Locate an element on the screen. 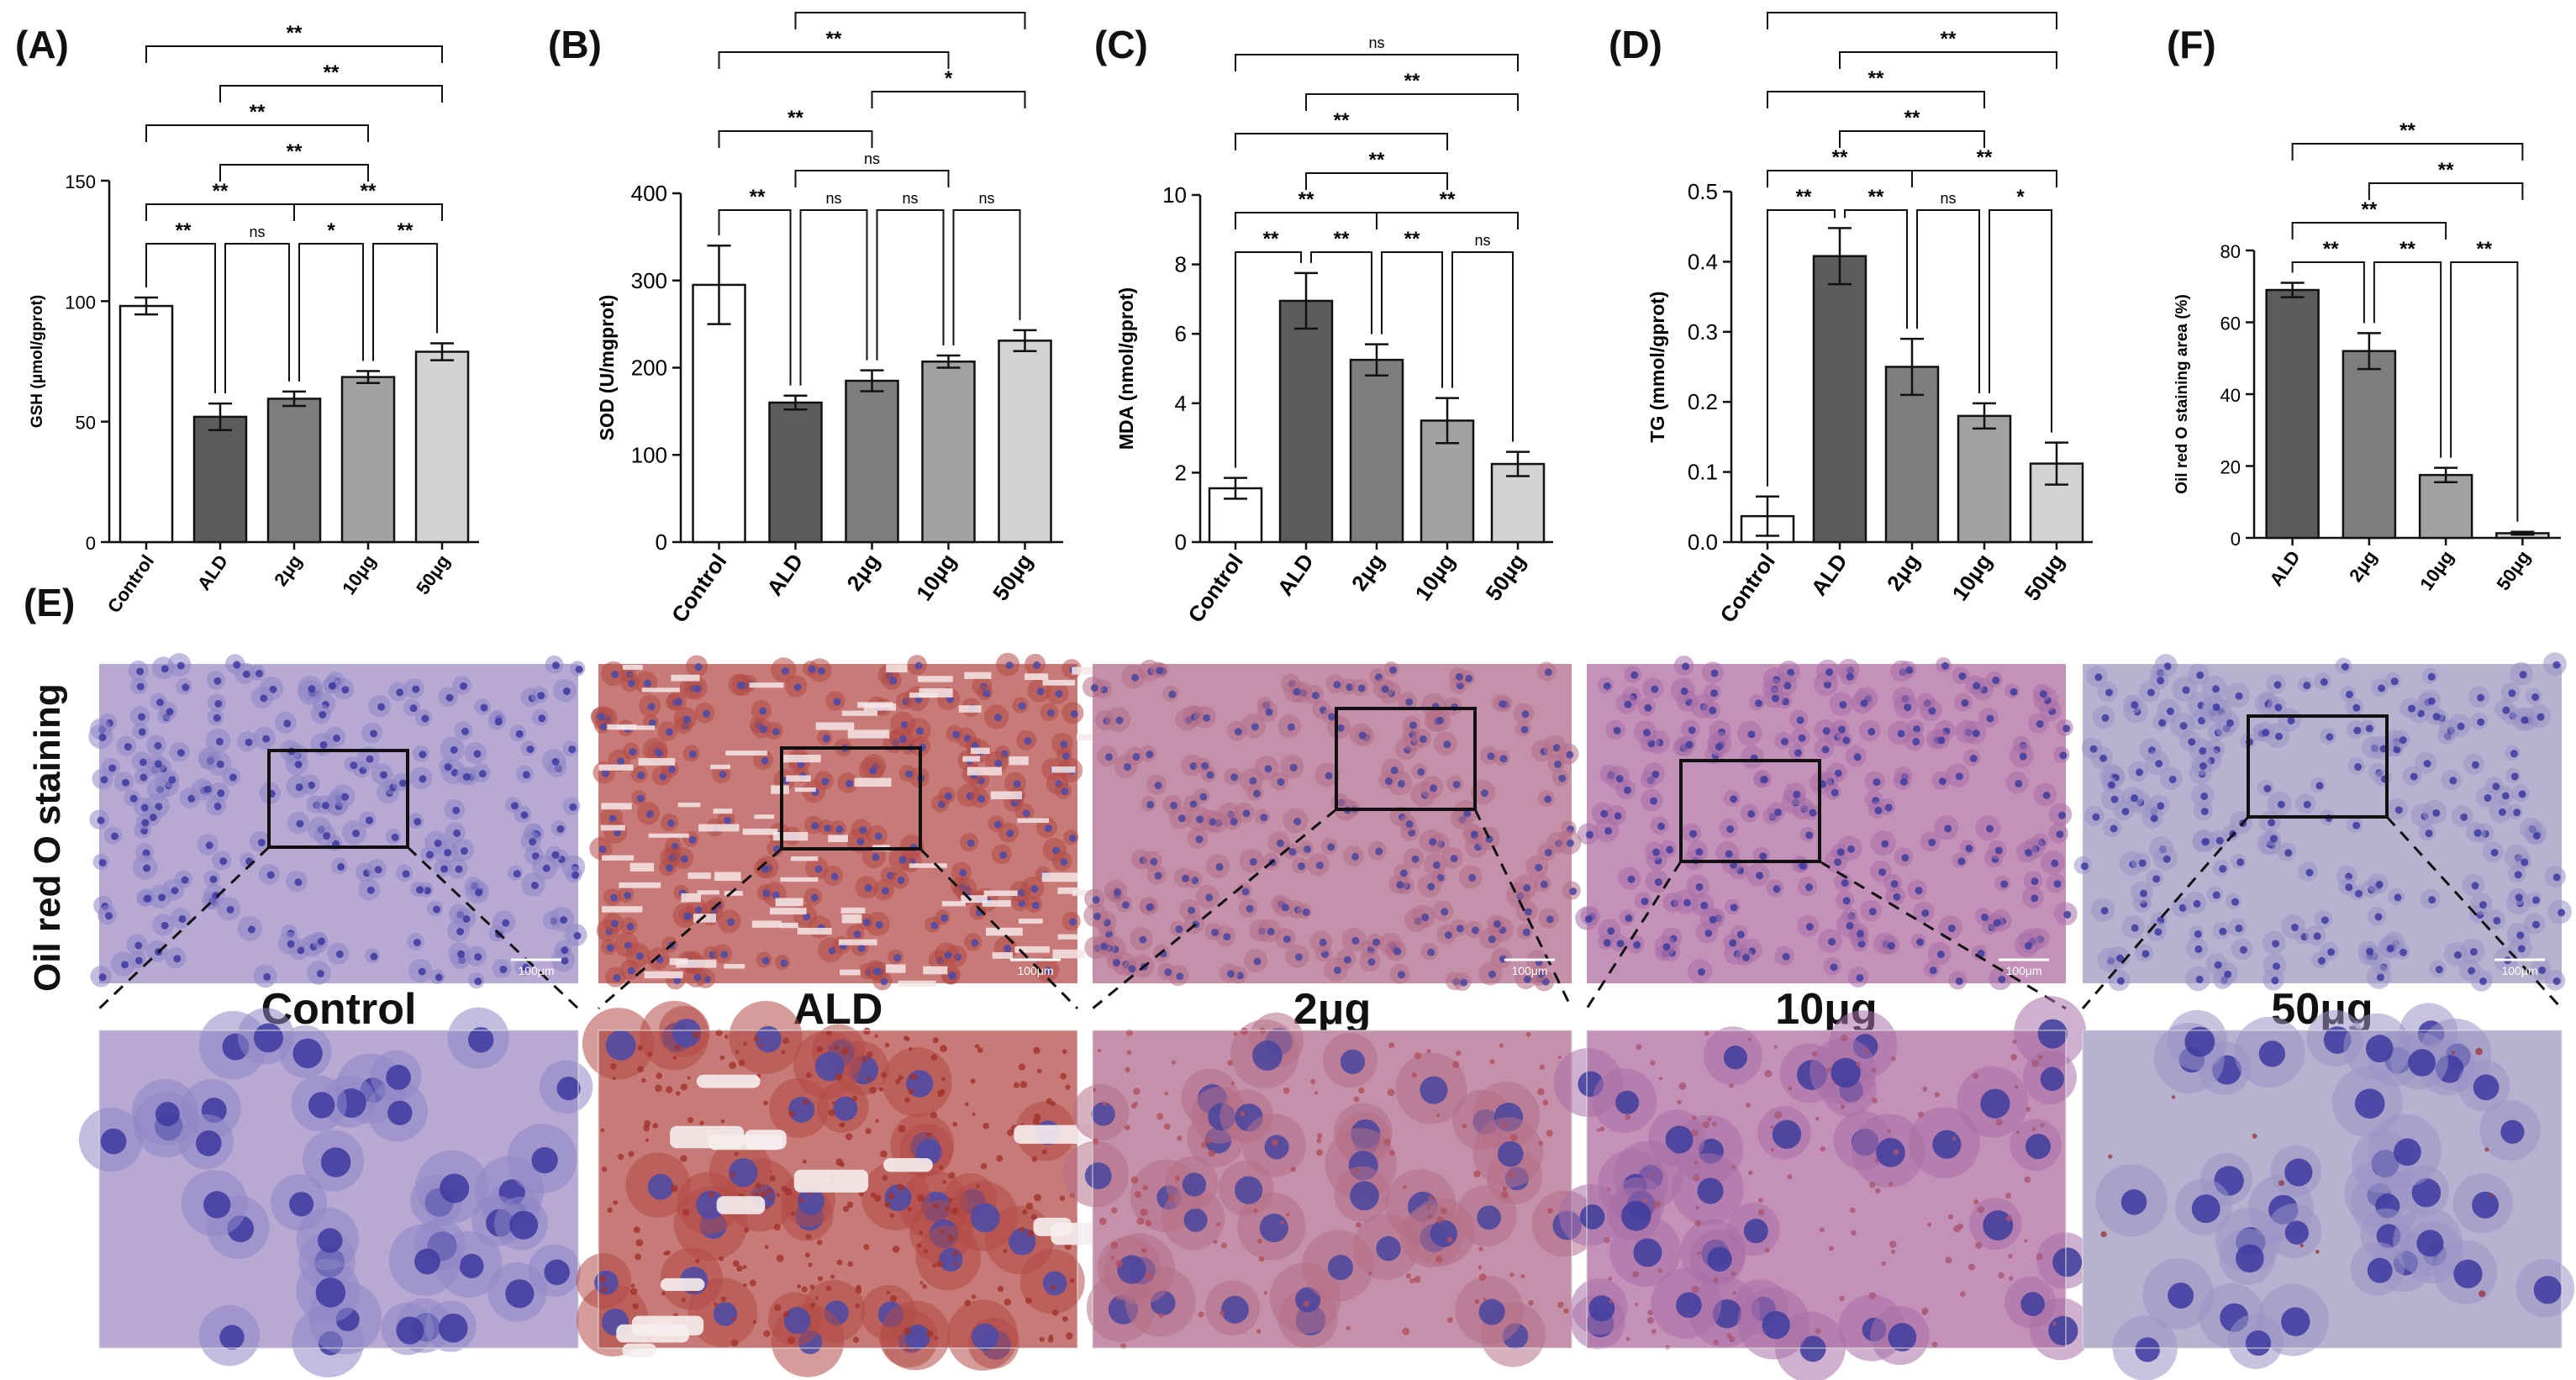 This screenshot has width=2576, height=1380. y-tick-label: 6 is located at coordinates (1181, 334).